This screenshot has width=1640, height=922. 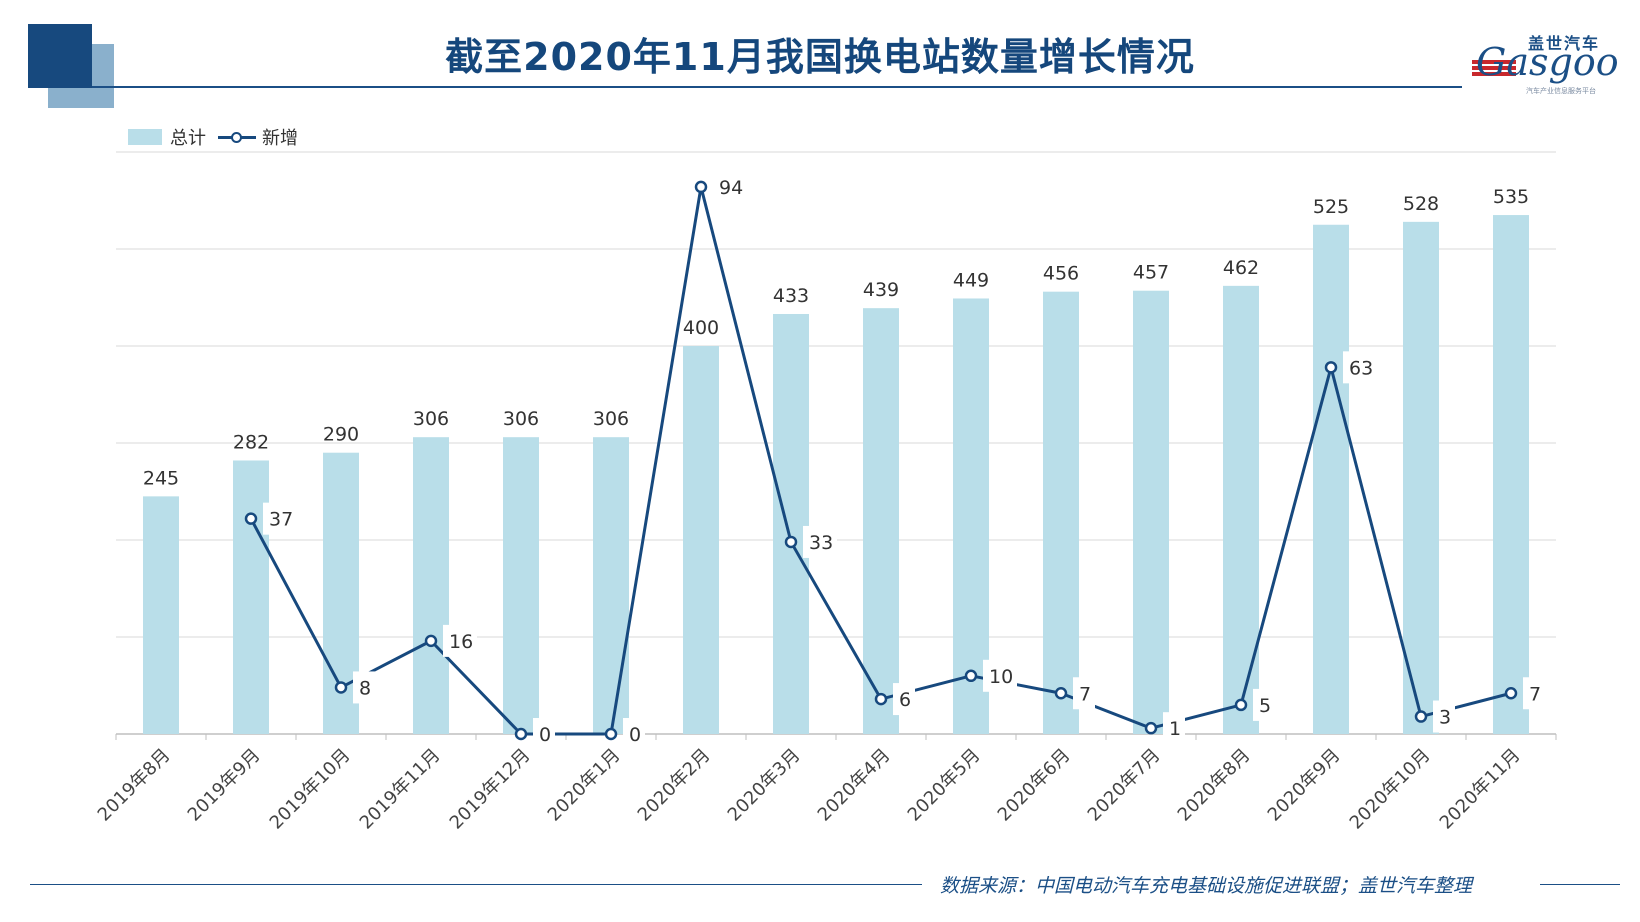 What do you see at coordinates (1304, 785) in the screenshot?
I see `x-tick-label: 2020年9月` at bounding box center [1304, 785].